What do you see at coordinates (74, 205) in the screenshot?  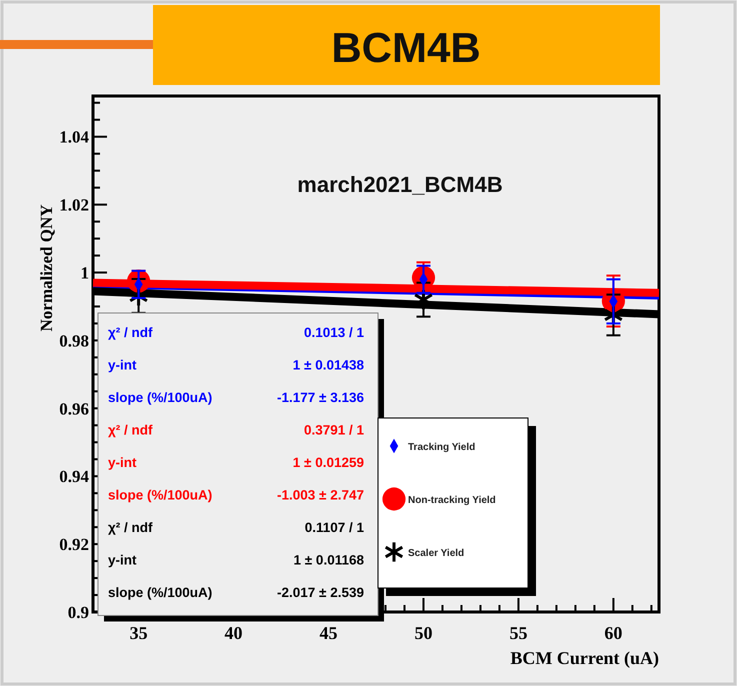 I see `y-tick-label: 1.02` at bounding box center [74, 205].